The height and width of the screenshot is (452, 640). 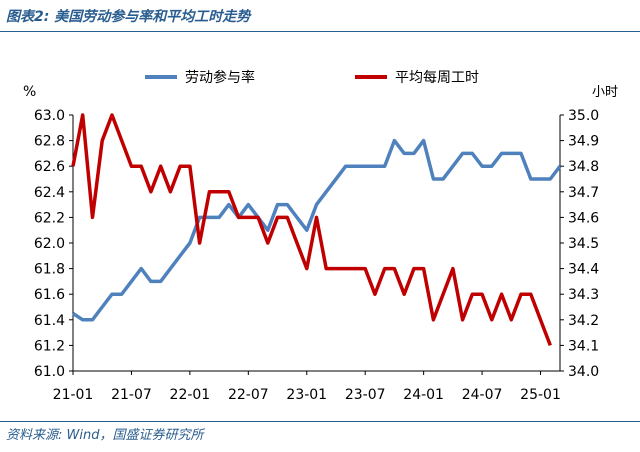 What do you see at coordinates (49, 295) in the screenshot?
I see `left-tick-label: 61.6` at bounding box center [49, 295].